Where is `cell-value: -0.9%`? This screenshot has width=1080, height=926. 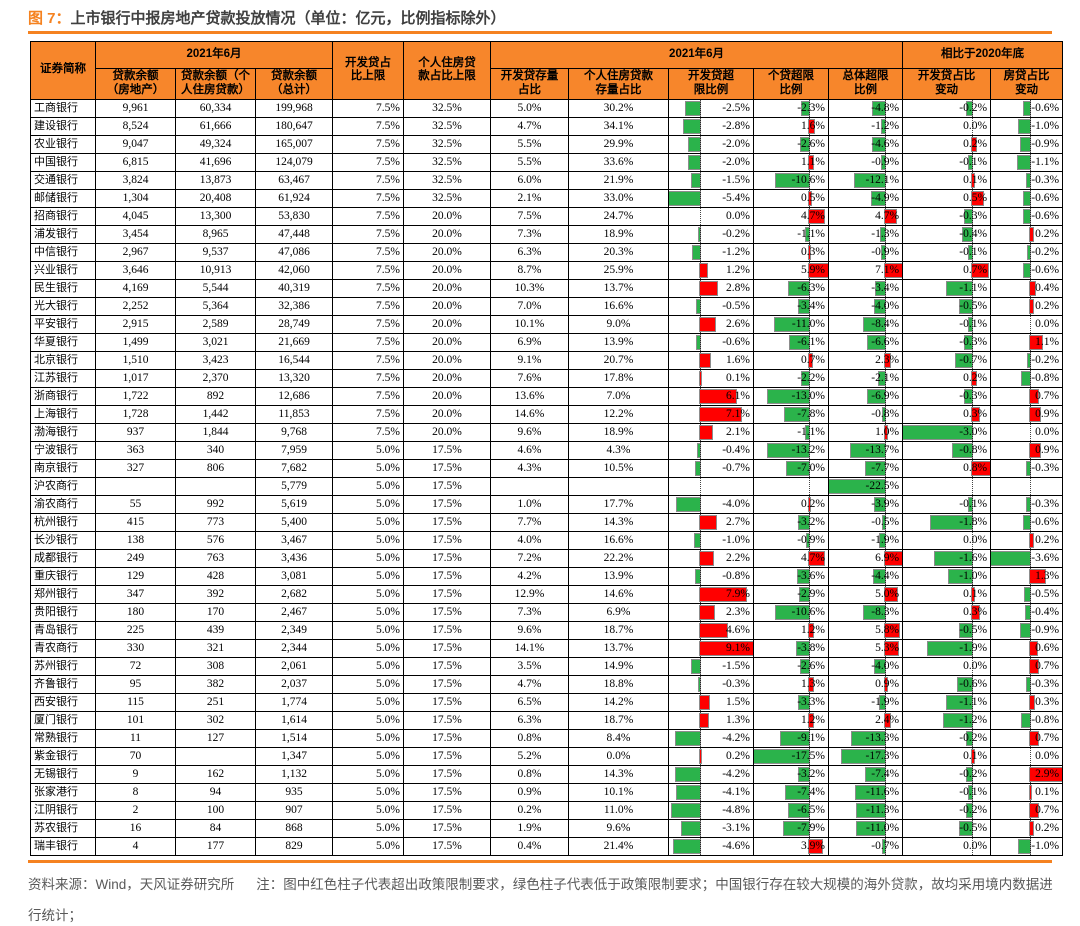
cell-value: -0.9% is located at coordinates (885, 161).